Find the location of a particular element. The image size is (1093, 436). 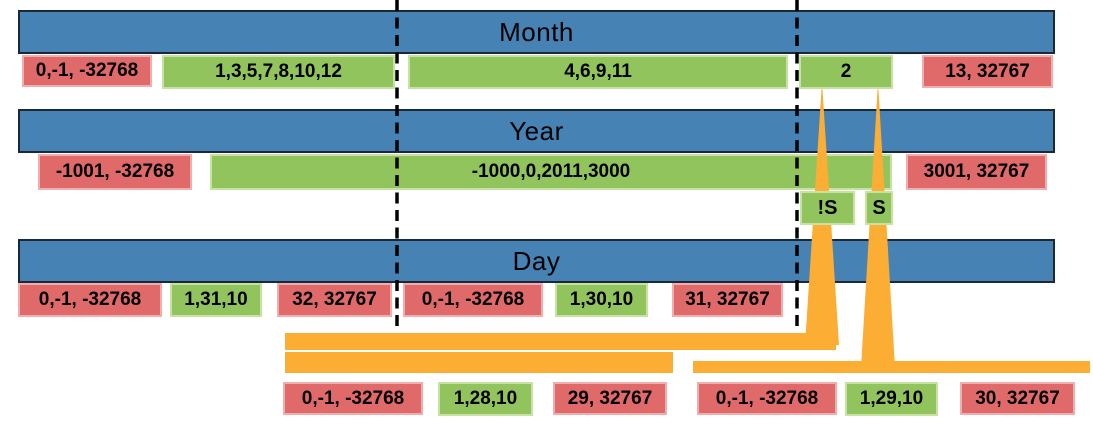

day-feb-leap-valid-box: 1,29,10 is located at coordinates (891, 399).